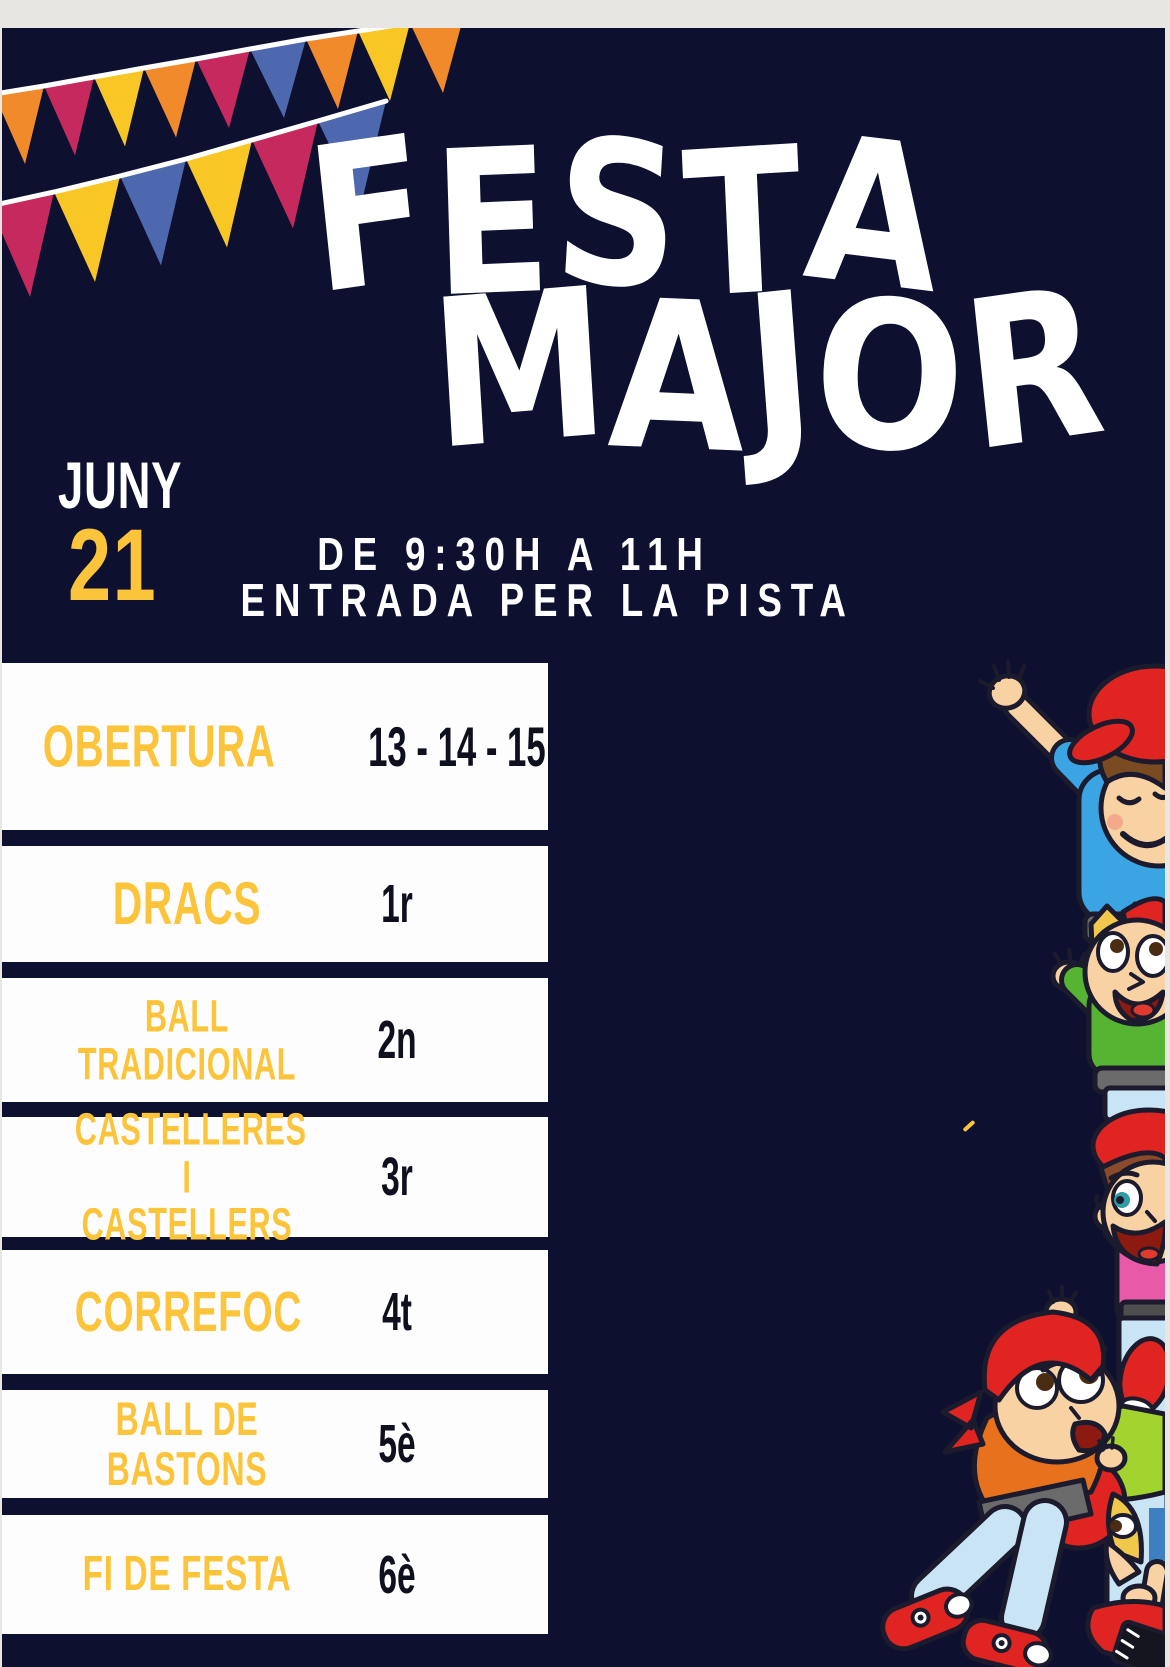  What do you see at coordinates (1107, 1009) in the screenshot?
I see `kid-green-tongue` at bounding box center [1107, 1009].